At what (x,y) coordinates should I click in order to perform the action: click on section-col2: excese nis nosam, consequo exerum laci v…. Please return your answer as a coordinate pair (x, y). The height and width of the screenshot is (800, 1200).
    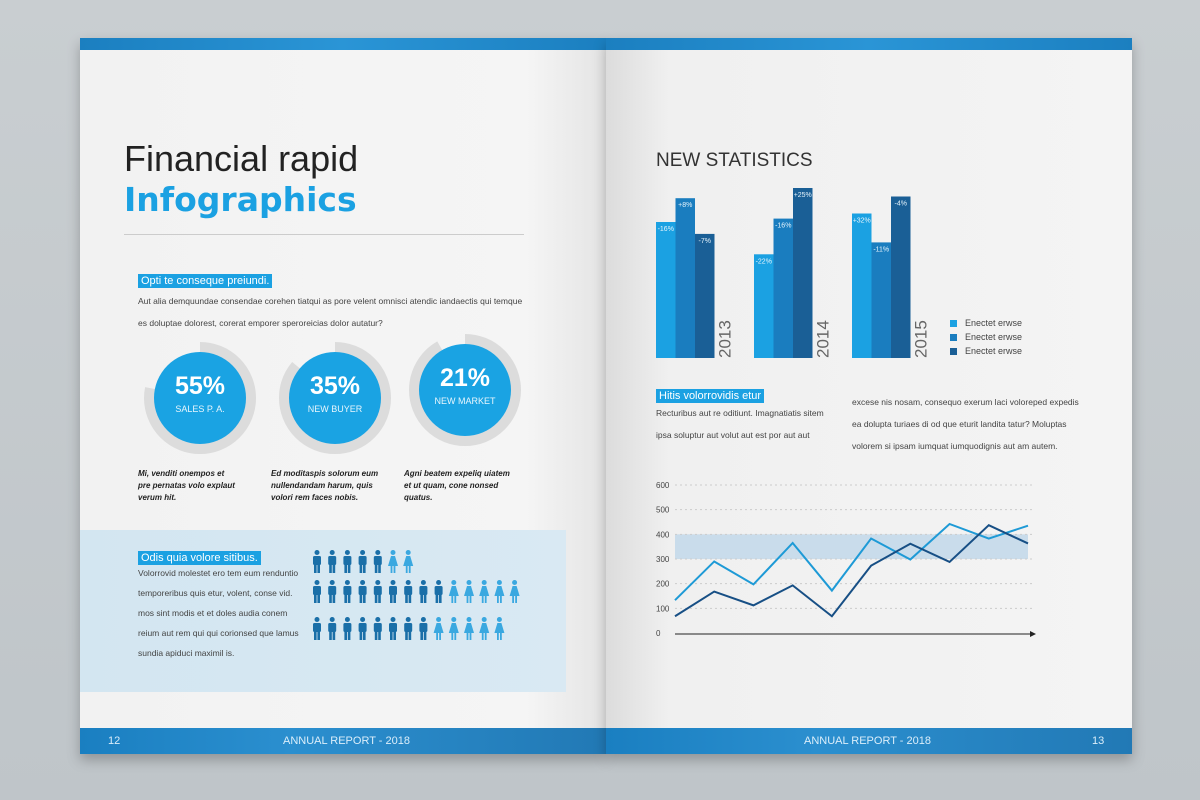
    Looking at the image, I should click on (965, 424).